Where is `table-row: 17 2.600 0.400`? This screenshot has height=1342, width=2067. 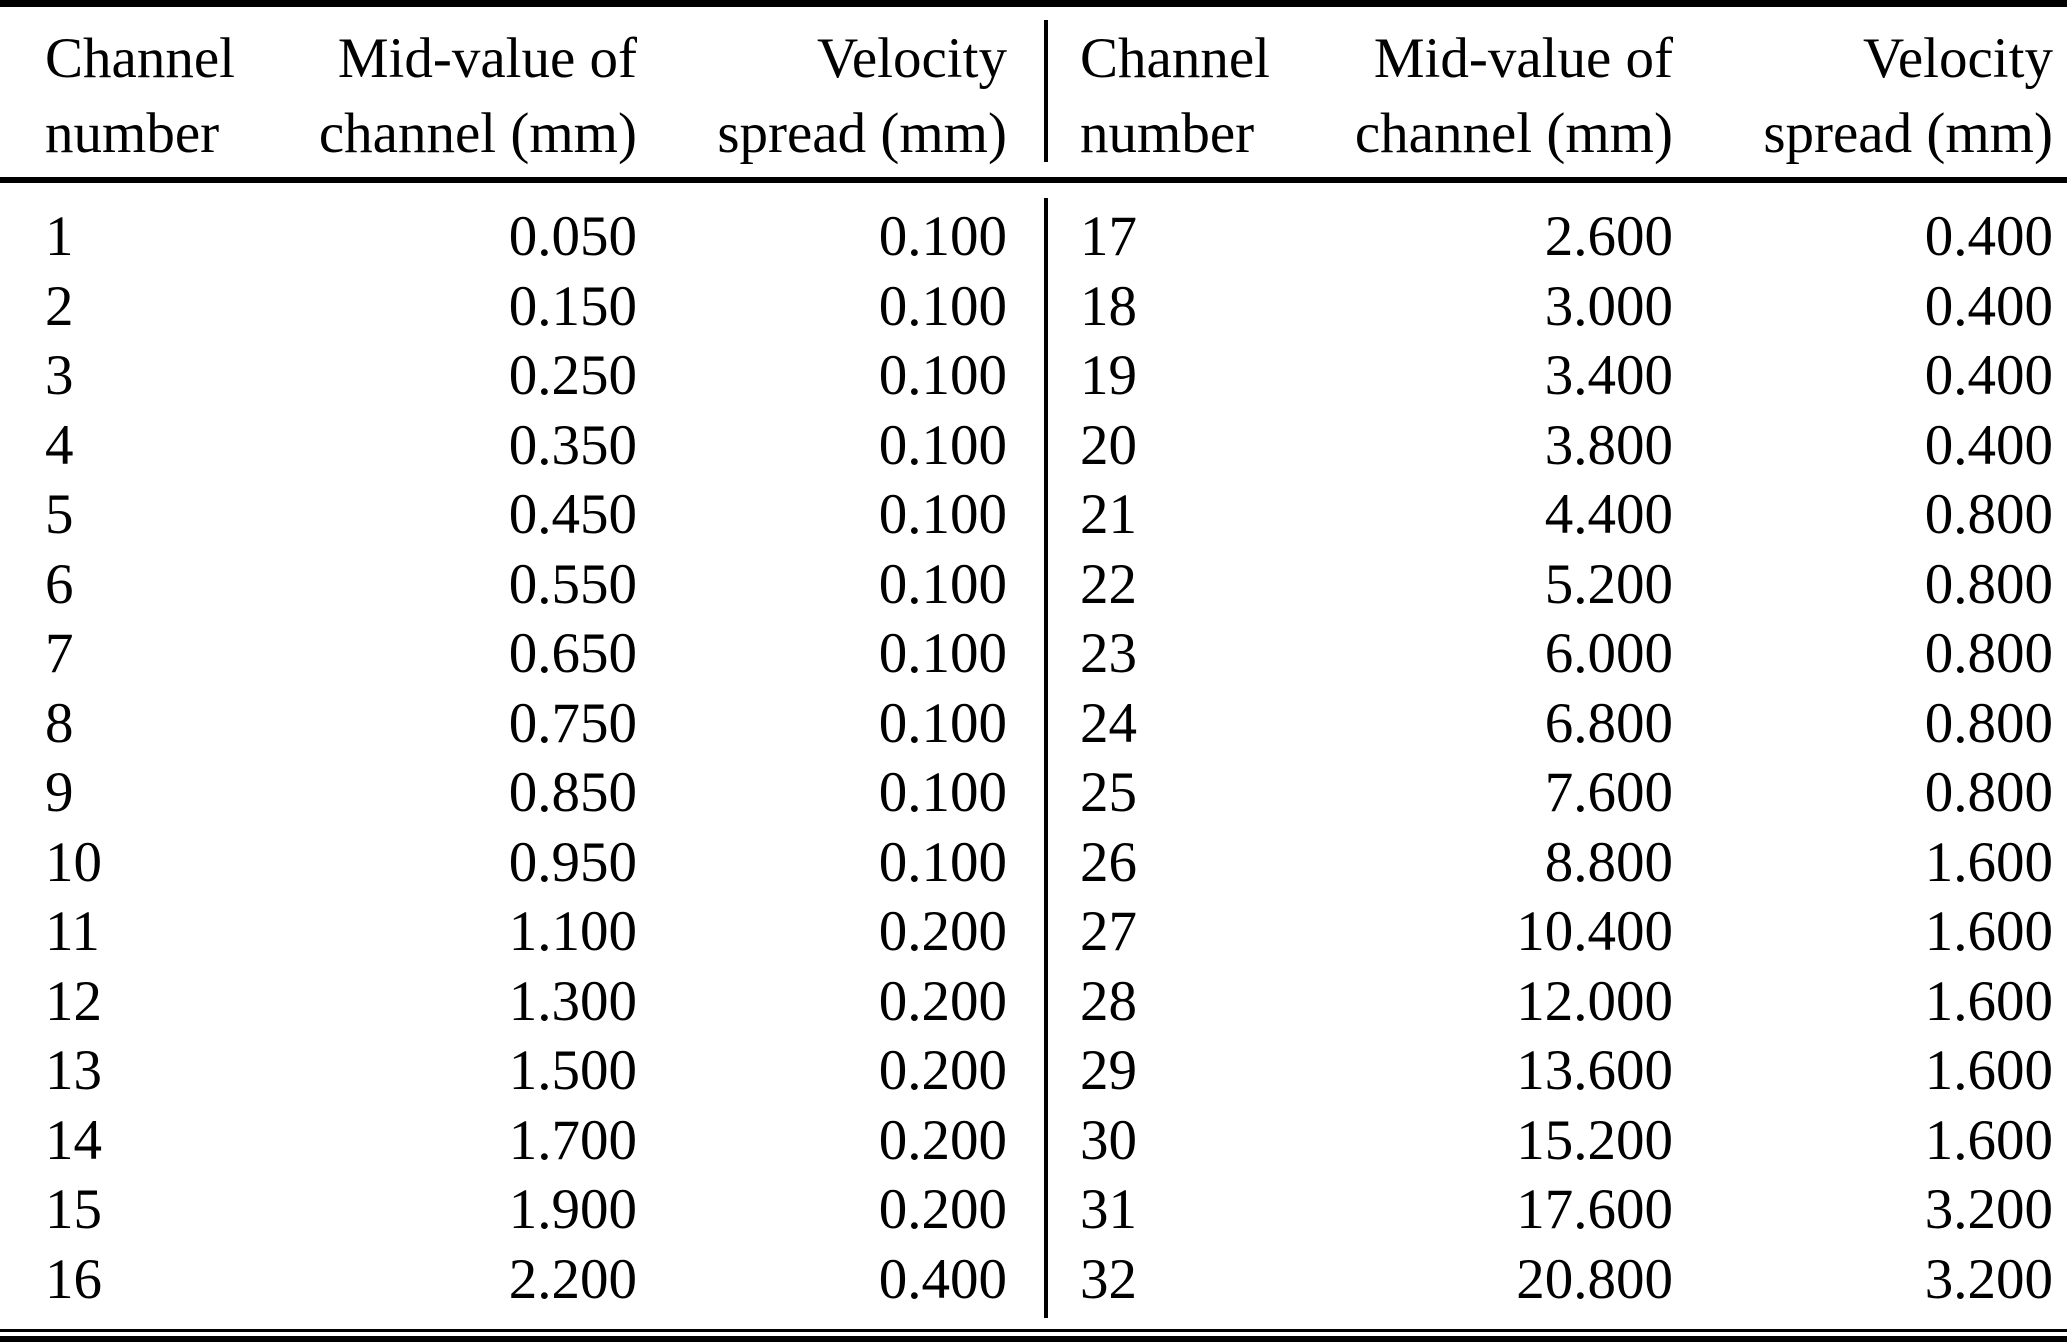
table-row: 17 2.600 0.400 is located at coordinates (1557, 237).